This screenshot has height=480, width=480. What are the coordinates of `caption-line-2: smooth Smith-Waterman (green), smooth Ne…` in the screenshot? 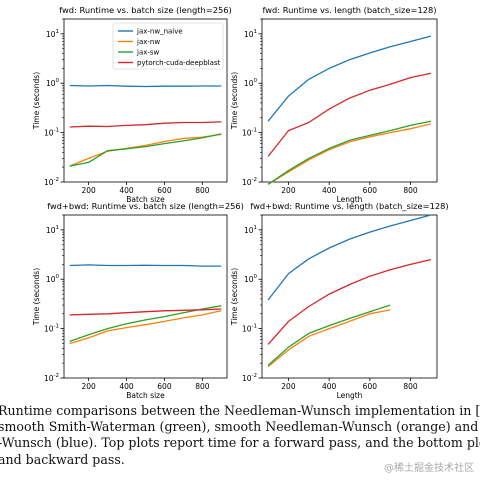 It's located at (240, 427).